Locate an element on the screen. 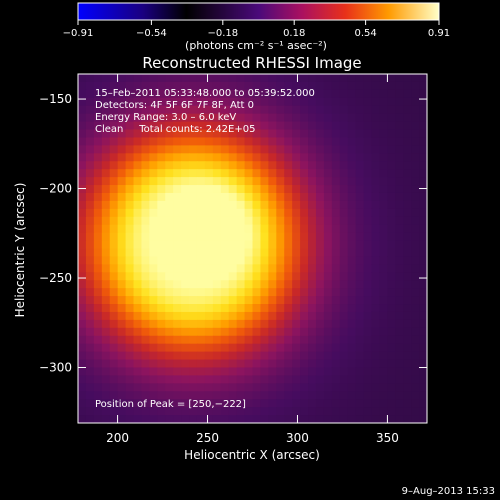 This screenshot has height=500, width=500. colorbar-units-label: (photons cm⁻² s⁻¹ asec⁻²) is located at coordinates (256, 45).